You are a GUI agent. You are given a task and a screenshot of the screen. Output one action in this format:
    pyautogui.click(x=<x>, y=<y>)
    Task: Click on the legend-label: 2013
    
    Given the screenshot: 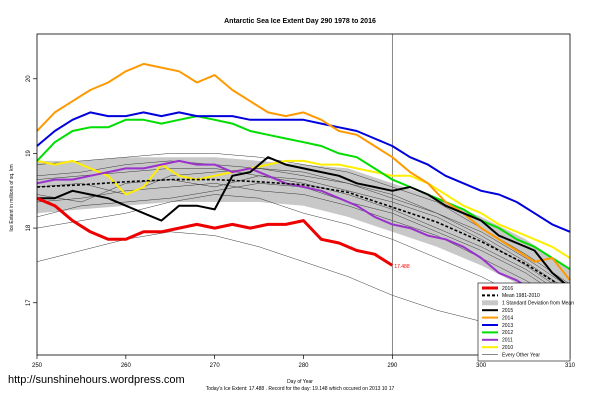 What is the action you would take?
    pyautogui.click(x=507, y=326)
    